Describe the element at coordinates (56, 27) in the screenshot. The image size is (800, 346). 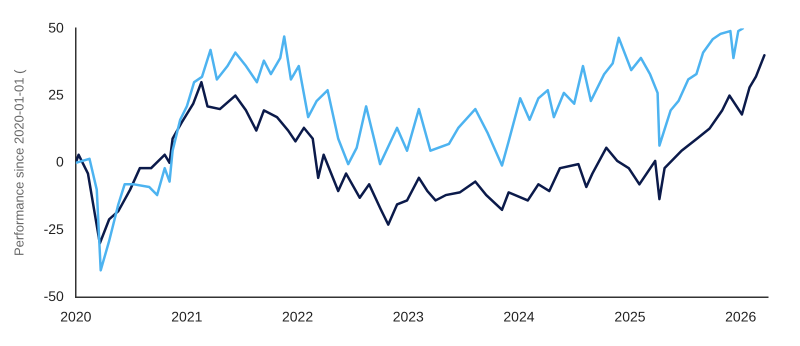
I see `y-tick-label: 50` at that location.